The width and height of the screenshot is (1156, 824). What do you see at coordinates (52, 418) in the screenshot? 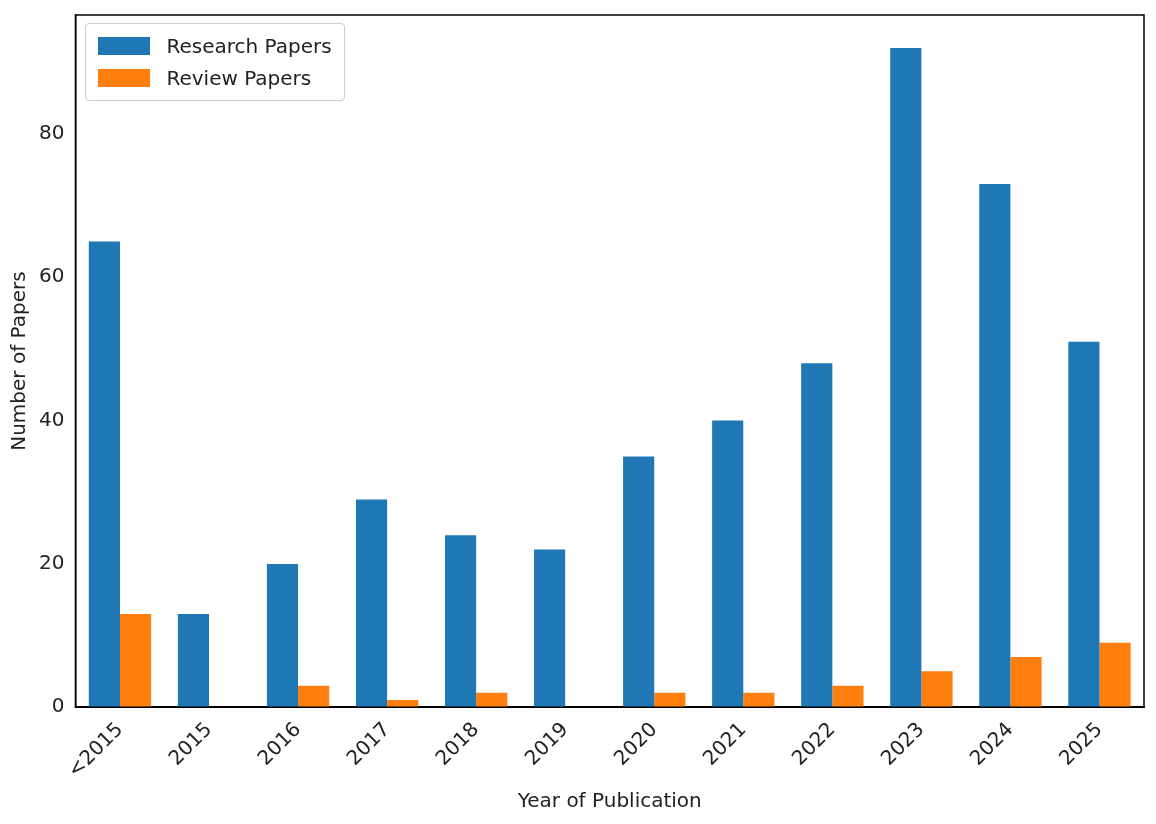
I see `y-tick-label: 40` at bounding box center [52, 418].